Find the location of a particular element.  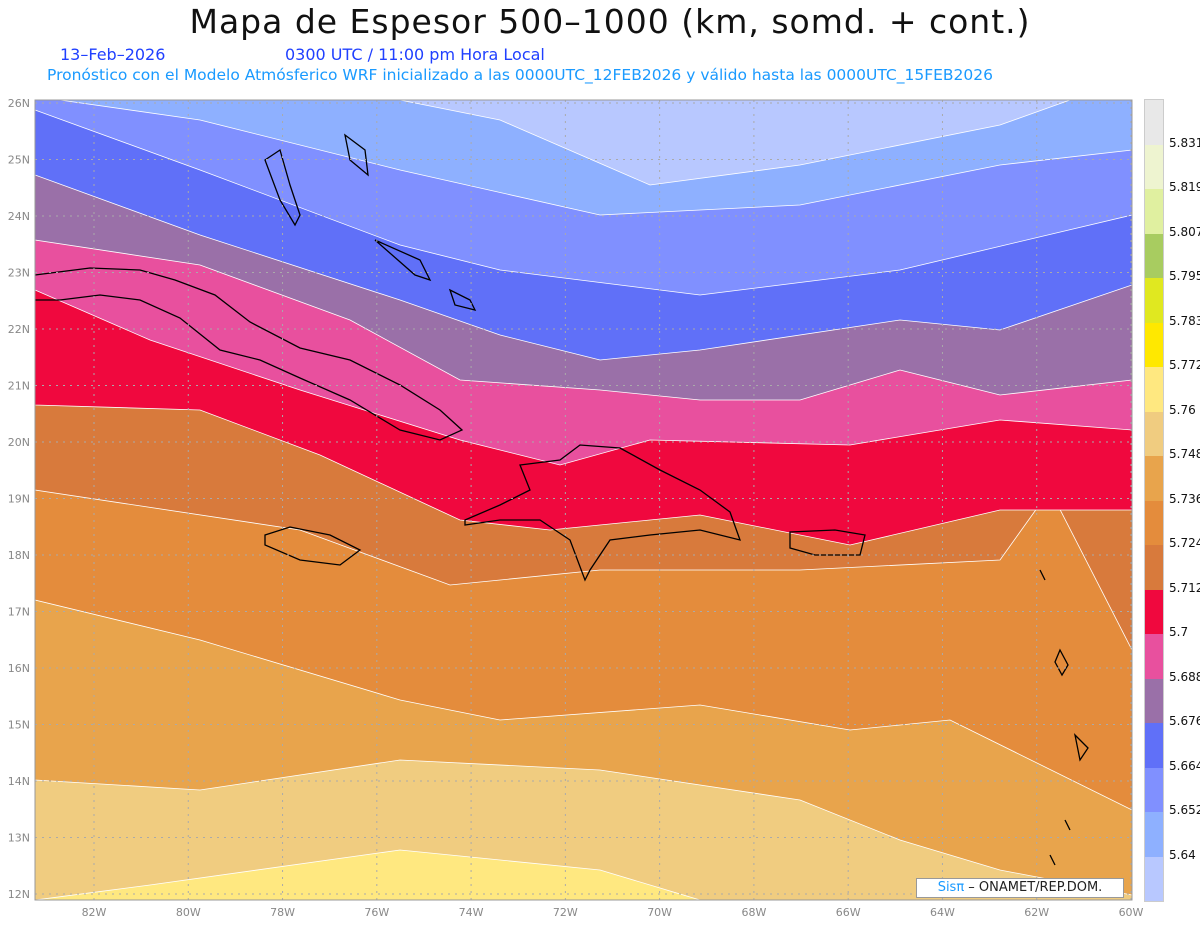

lat-tick-label: 23N is located at coordinates (19, 273).